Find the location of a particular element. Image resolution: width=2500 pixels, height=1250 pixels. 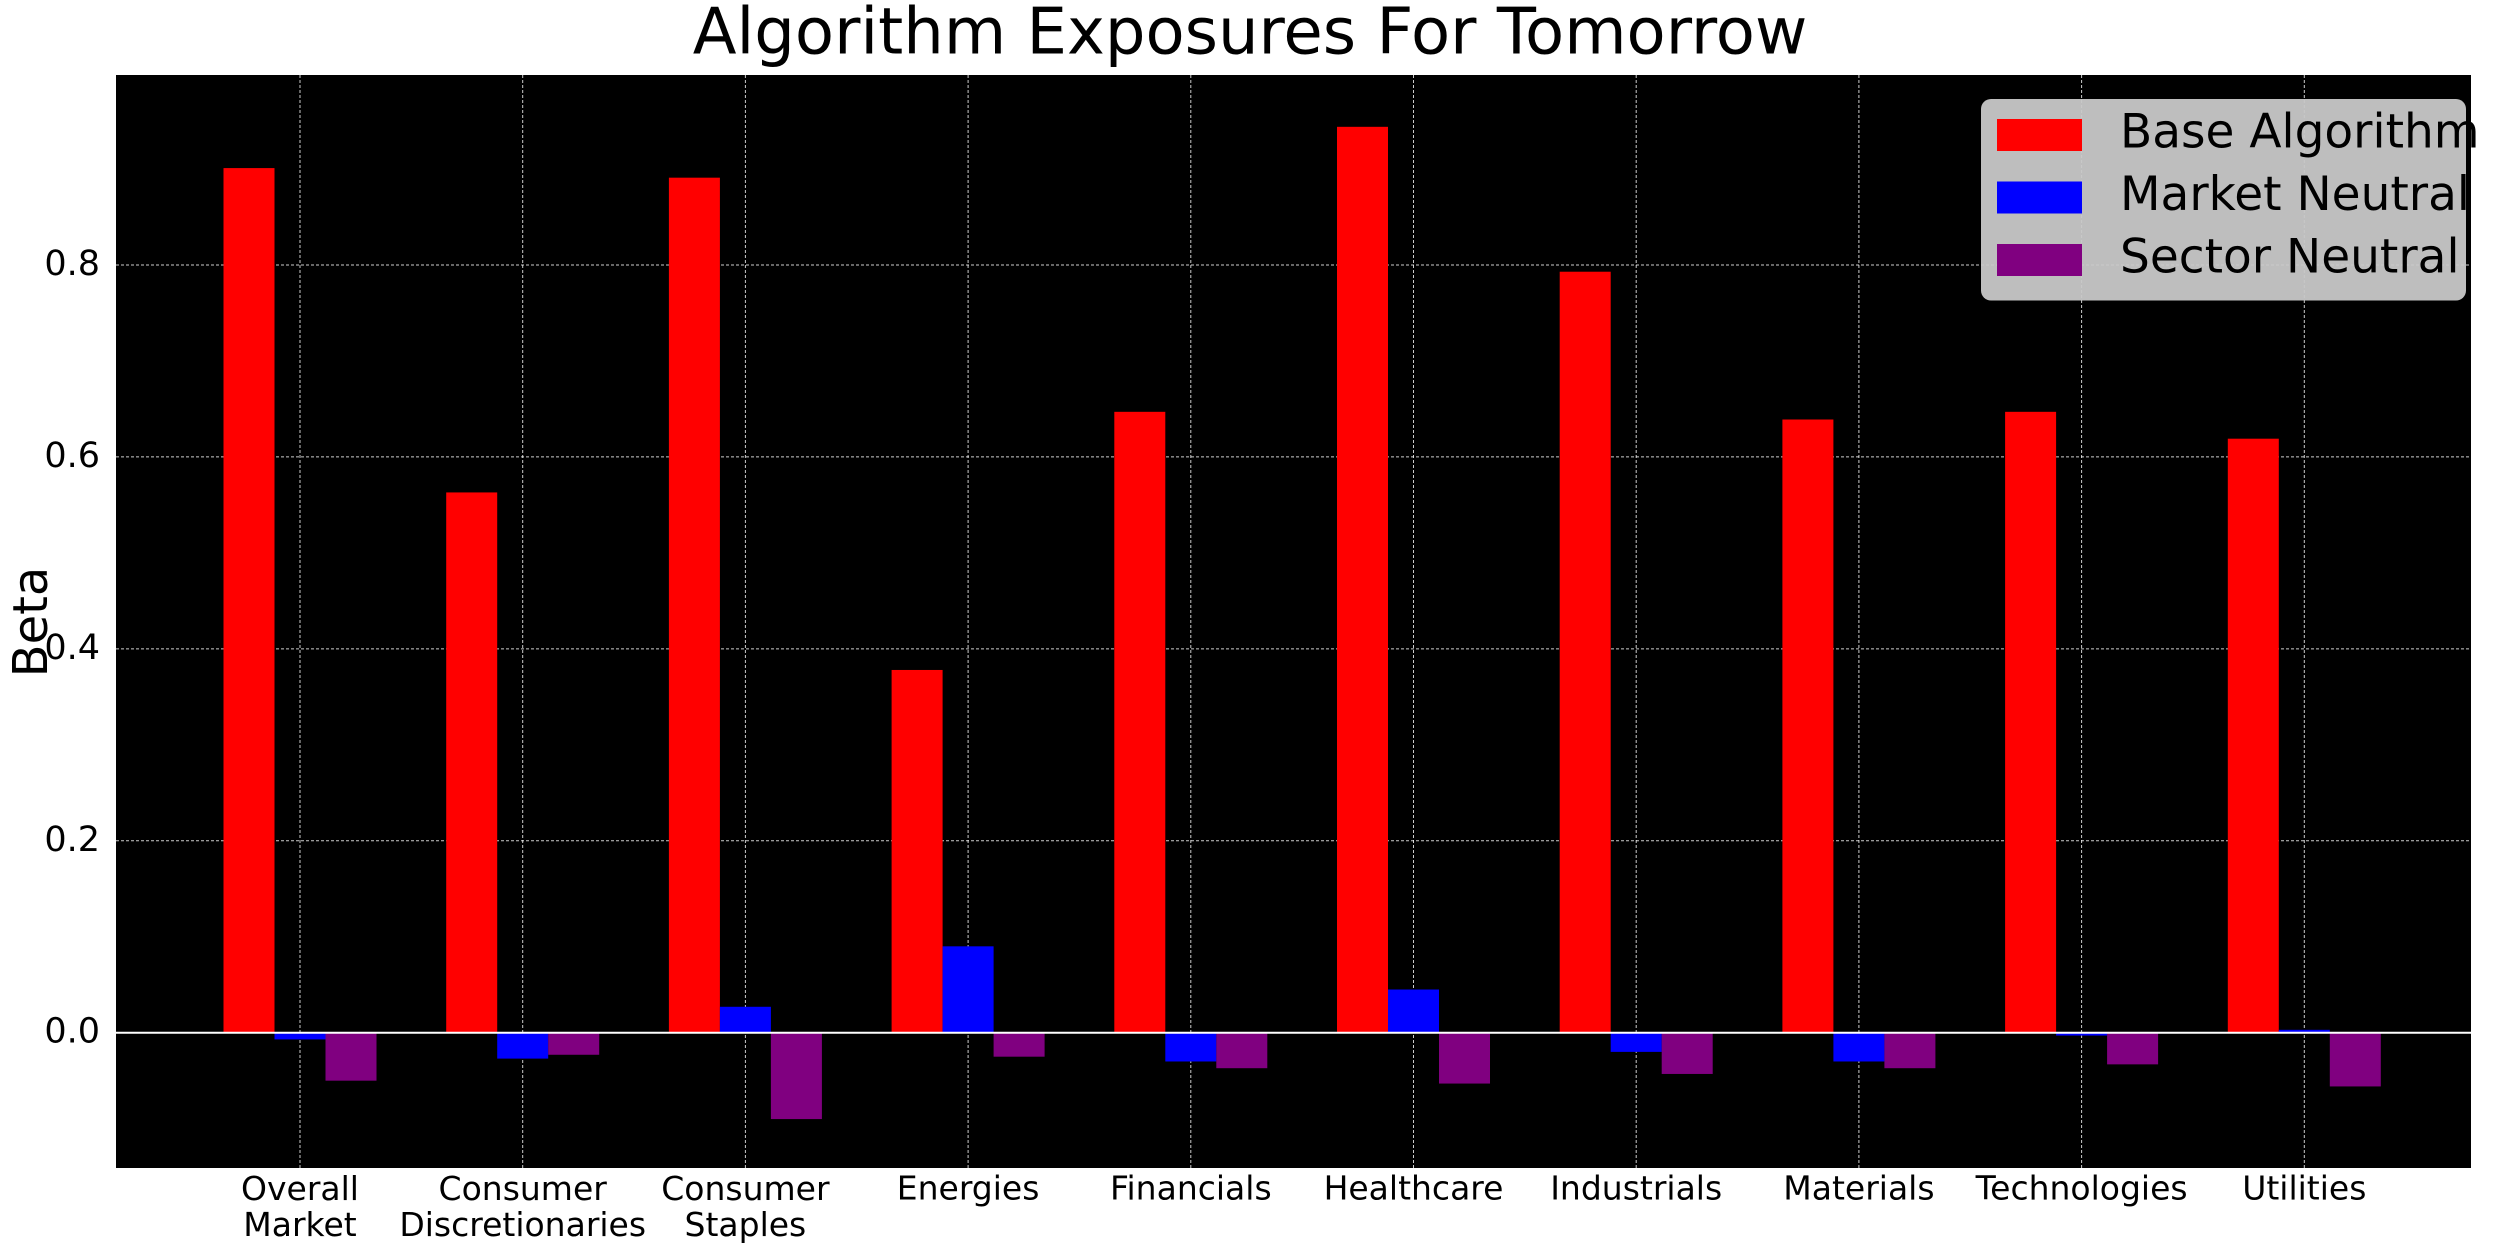

x-tick-label: Healthcare is located at coordinates (1414, 1188).